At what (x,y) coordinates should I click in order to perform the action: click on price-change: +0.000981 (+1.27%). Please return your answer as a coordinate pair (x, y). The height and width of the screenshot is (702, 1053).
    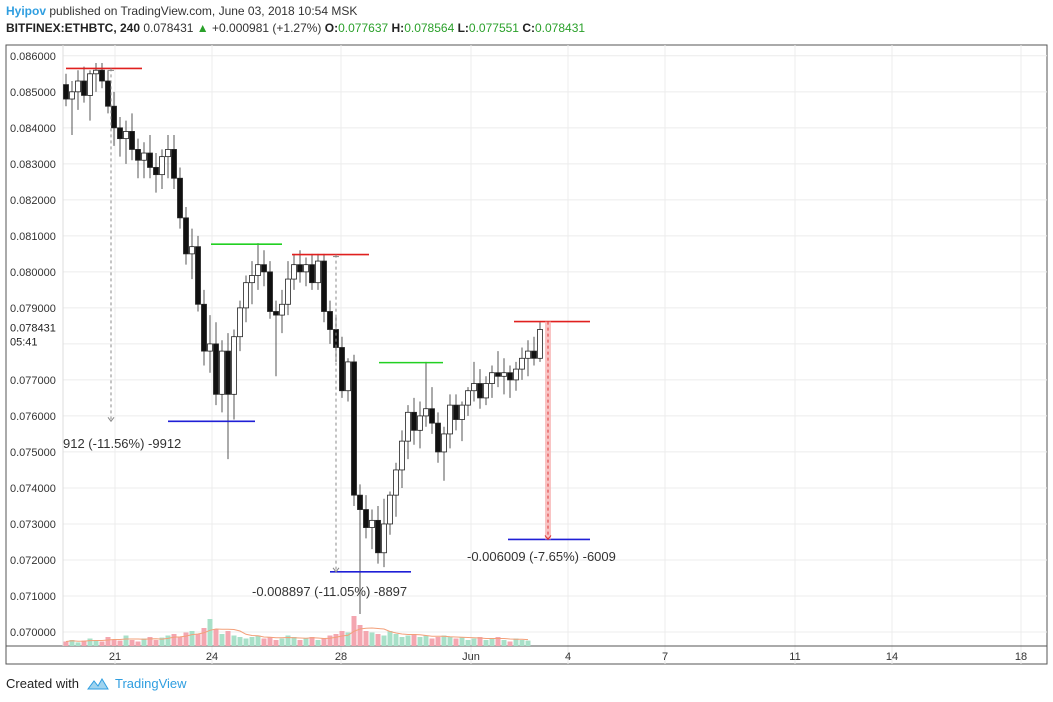
    Looking at the image, I should click on (267, 28).